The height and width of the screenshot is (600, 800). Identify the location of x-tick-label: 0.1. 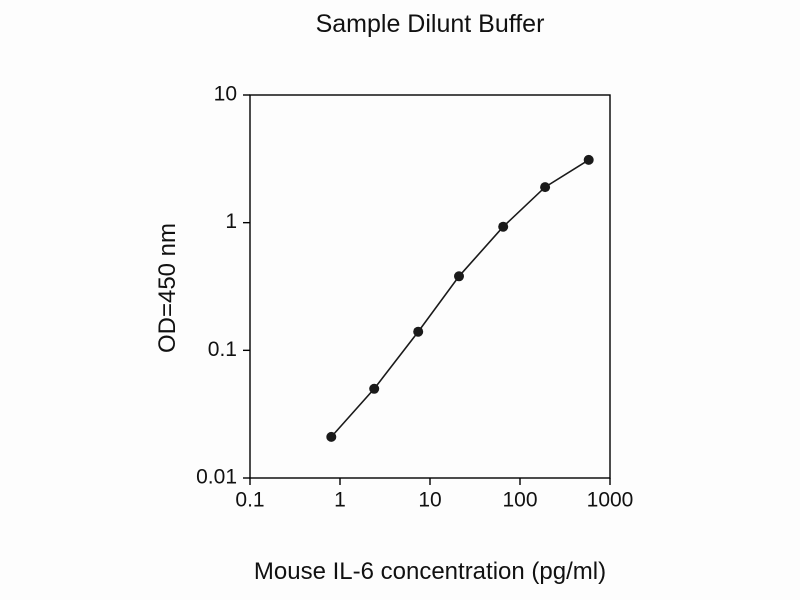
(249, 499).